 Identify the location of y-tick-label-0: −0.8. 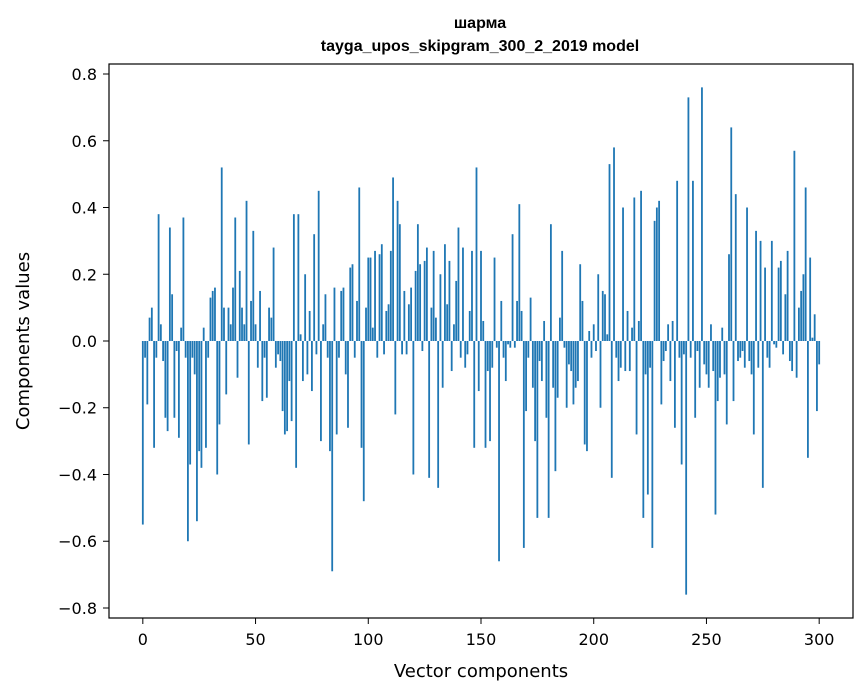
(77, 608).